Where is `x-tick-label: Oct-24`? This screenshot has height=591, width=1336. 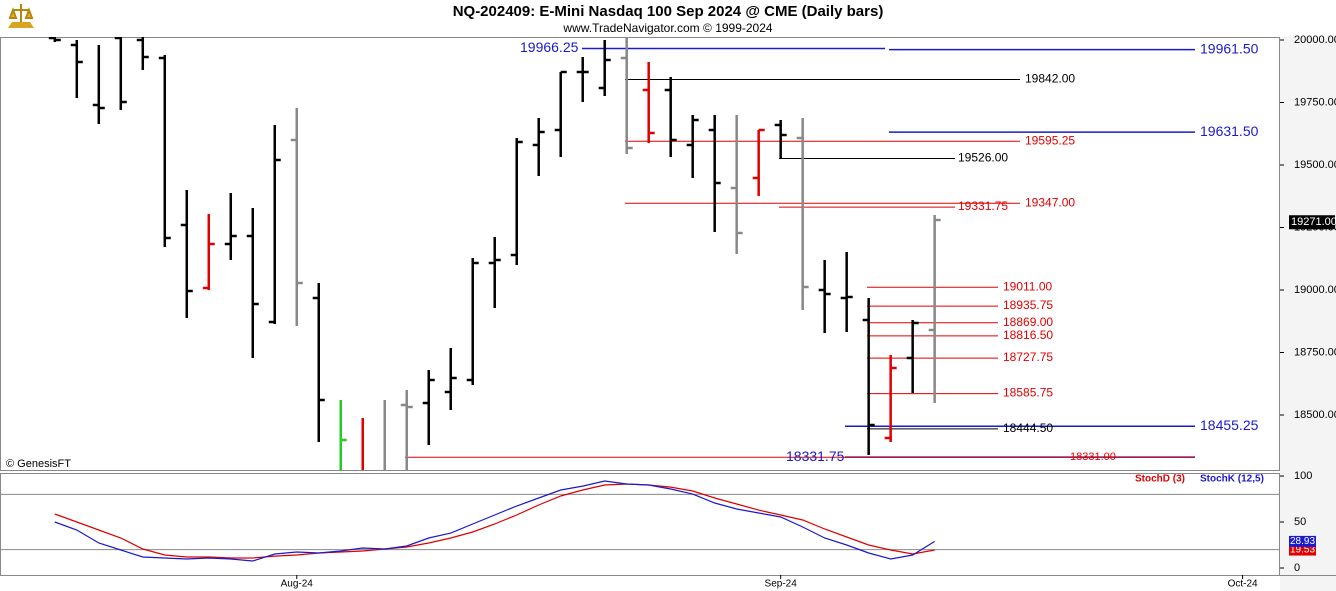 x-tick-label: Oct-24 is located at coordinates (1243, 584).